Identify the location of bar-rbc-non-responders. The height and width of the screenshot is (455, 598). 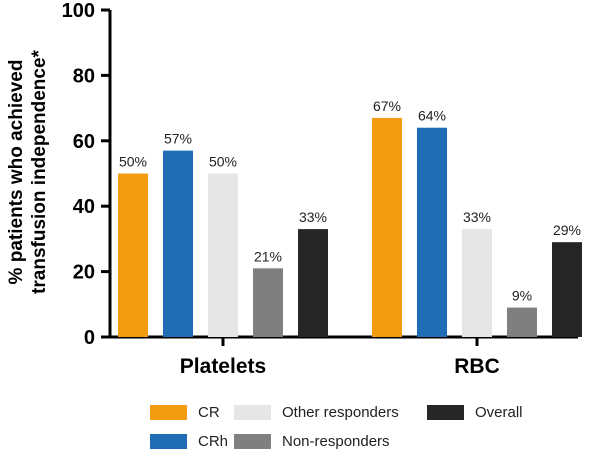
(522, 322).